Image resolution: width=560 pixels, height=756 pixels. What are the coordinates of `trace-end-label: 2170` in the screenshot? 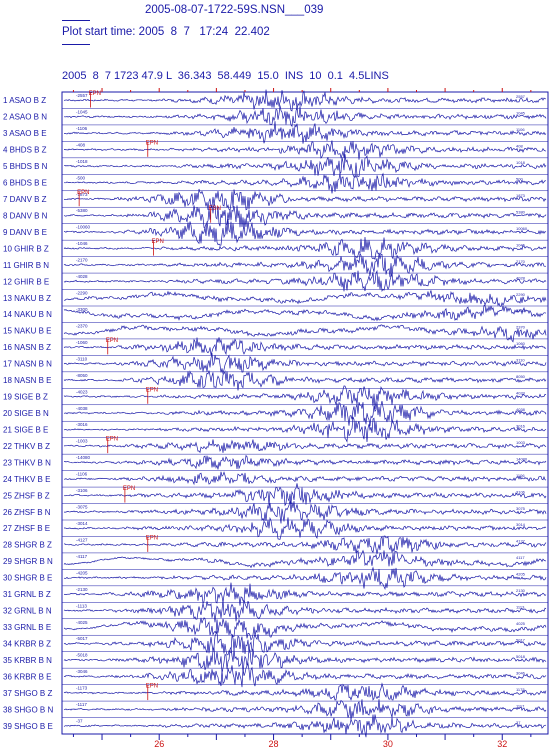 It's located at (521, 261).